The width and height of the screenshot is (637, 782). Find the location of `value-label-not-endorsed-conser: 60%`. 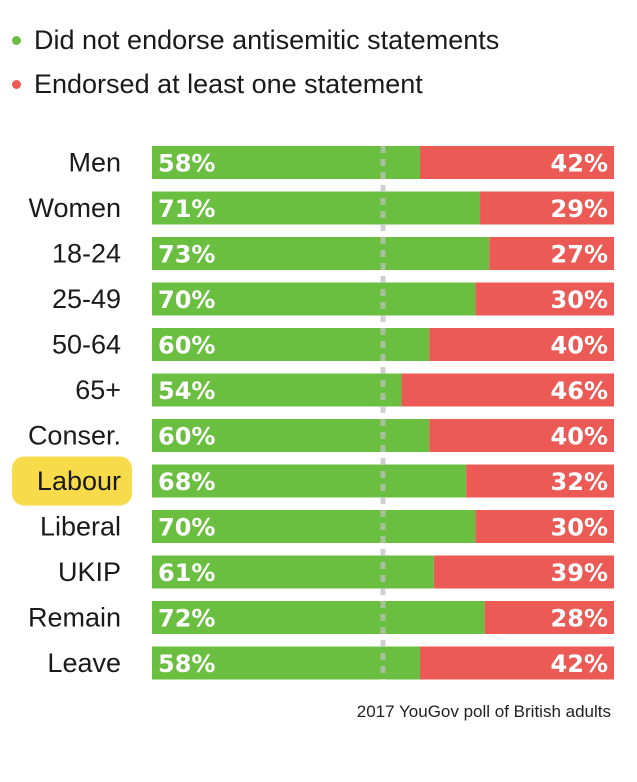

value-label-not-endorsed-conser: 60% is located at coordinates (186, 437).